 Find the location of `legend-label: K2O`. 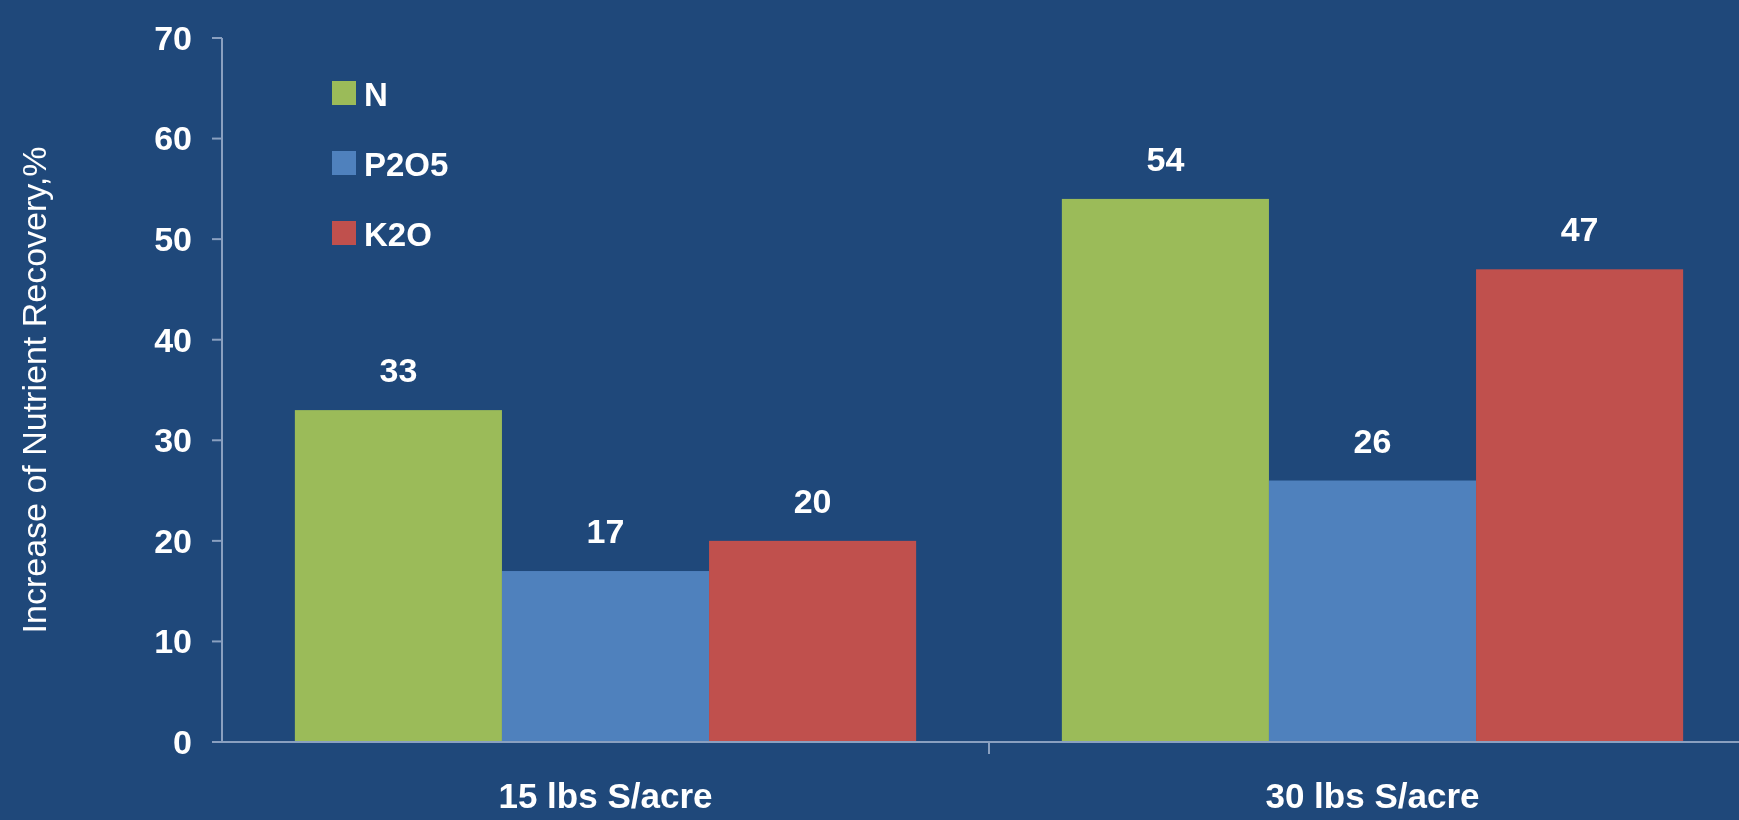

legend-label: K2O is located at coordinates (398, 234).